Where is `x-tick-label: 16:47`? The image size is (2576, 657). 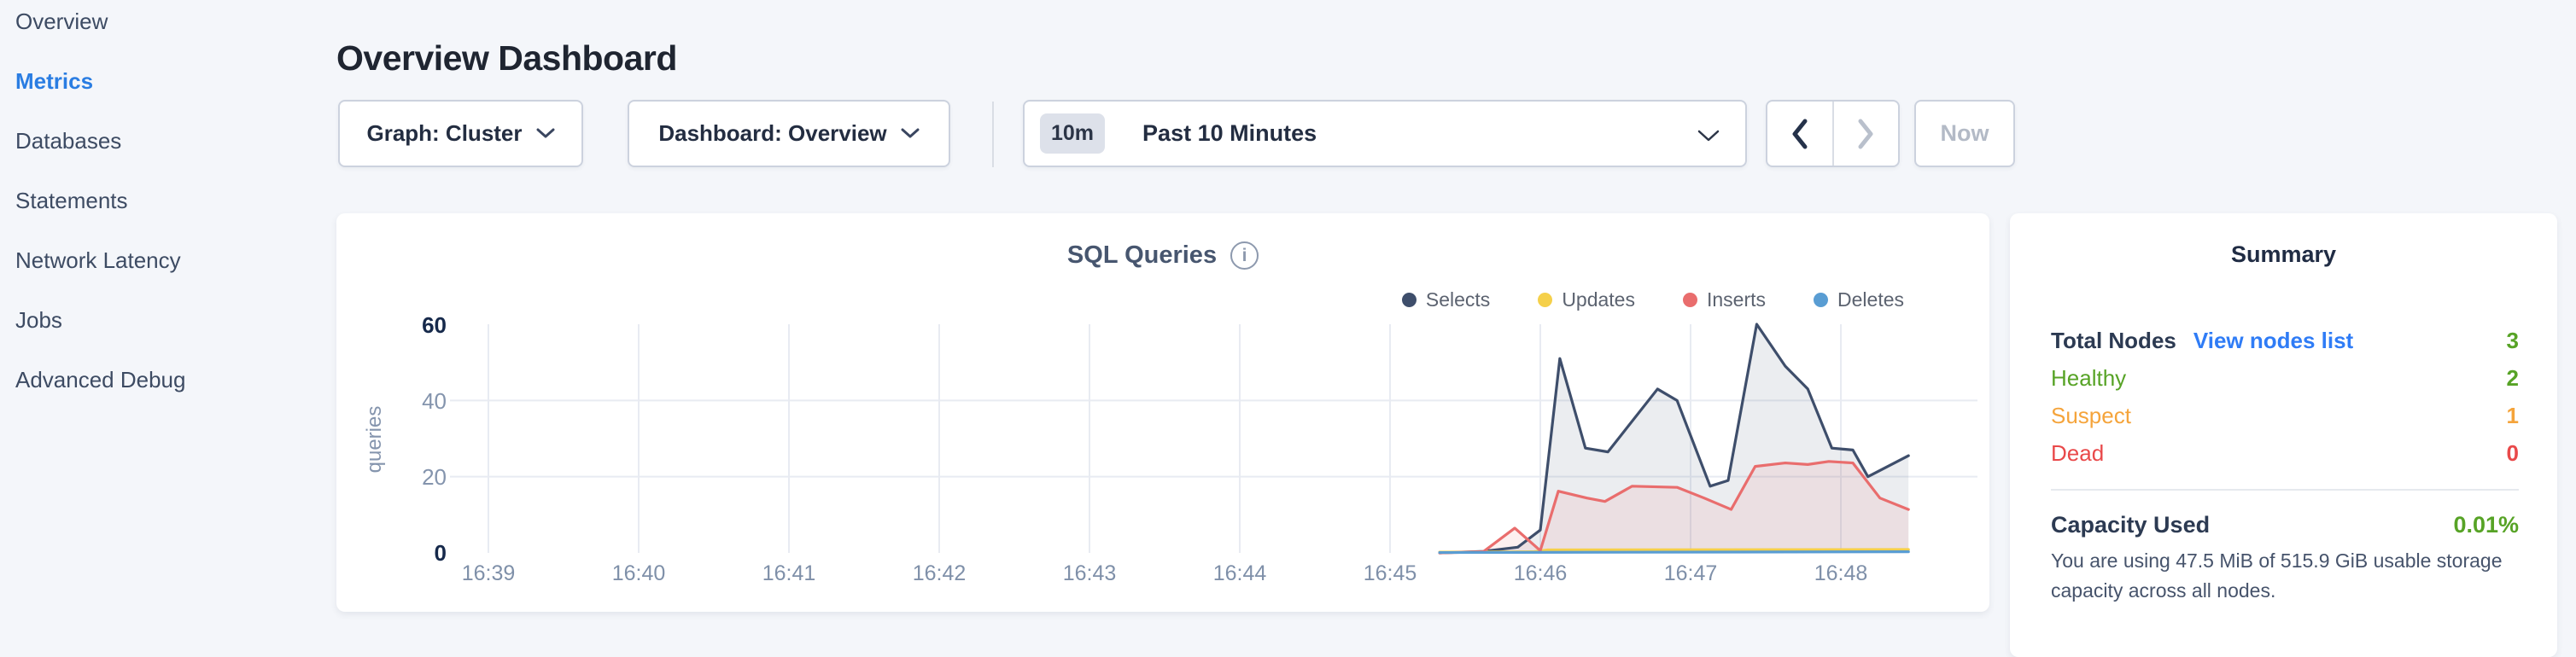
x-tick-label: 16:47 is located at coordinates (1690, 573).